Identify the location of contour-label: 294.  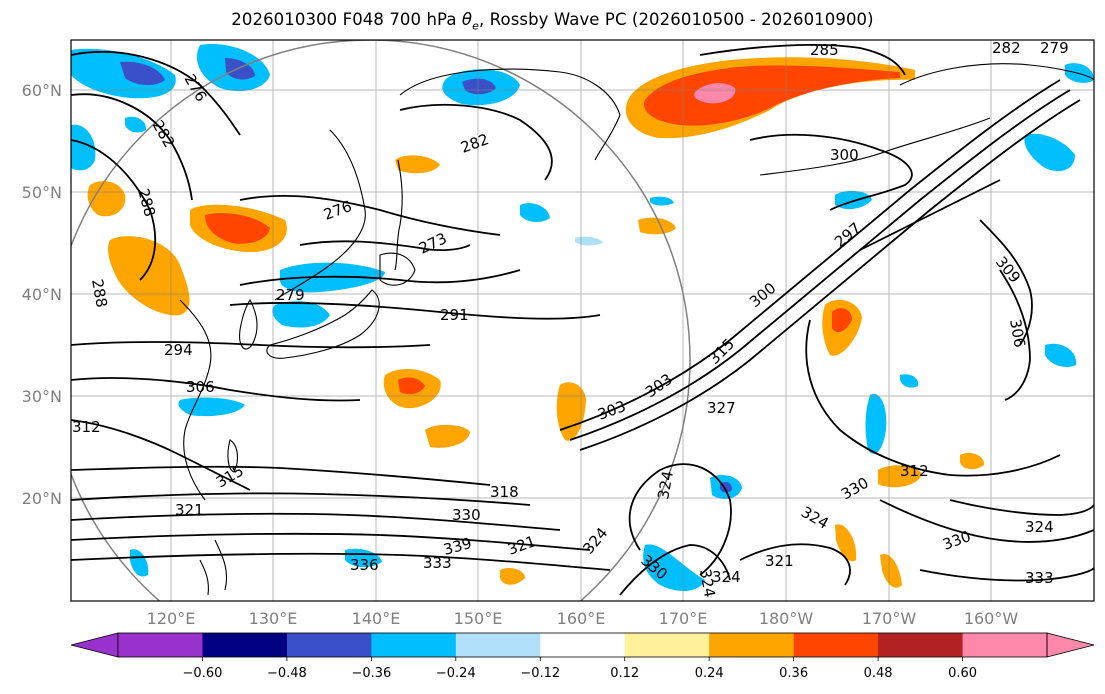
(178, 350).